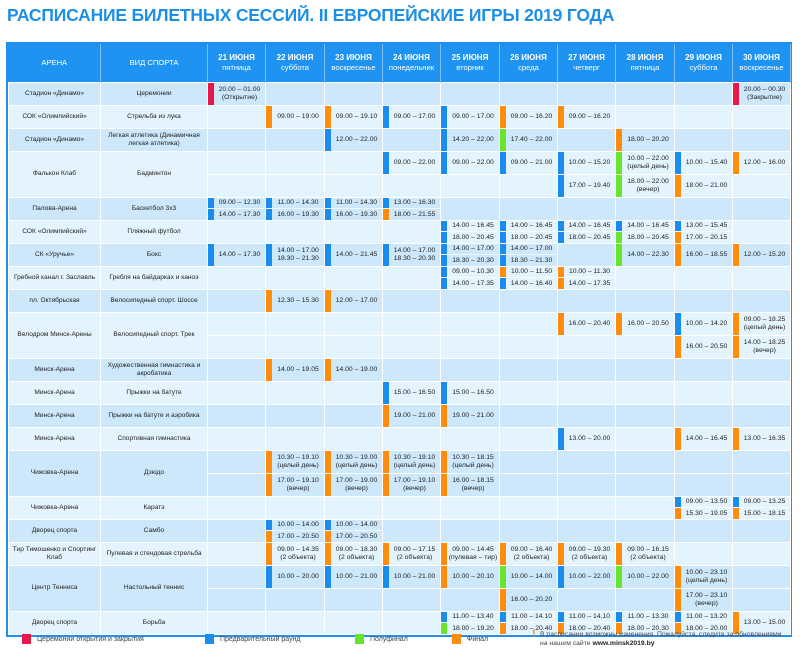 The height and width of the screenshot is (661, 800). Describe the element at coordinates (298, 250) in the screenshot. I see `session-time: 14.00 – 17.00` at that location.